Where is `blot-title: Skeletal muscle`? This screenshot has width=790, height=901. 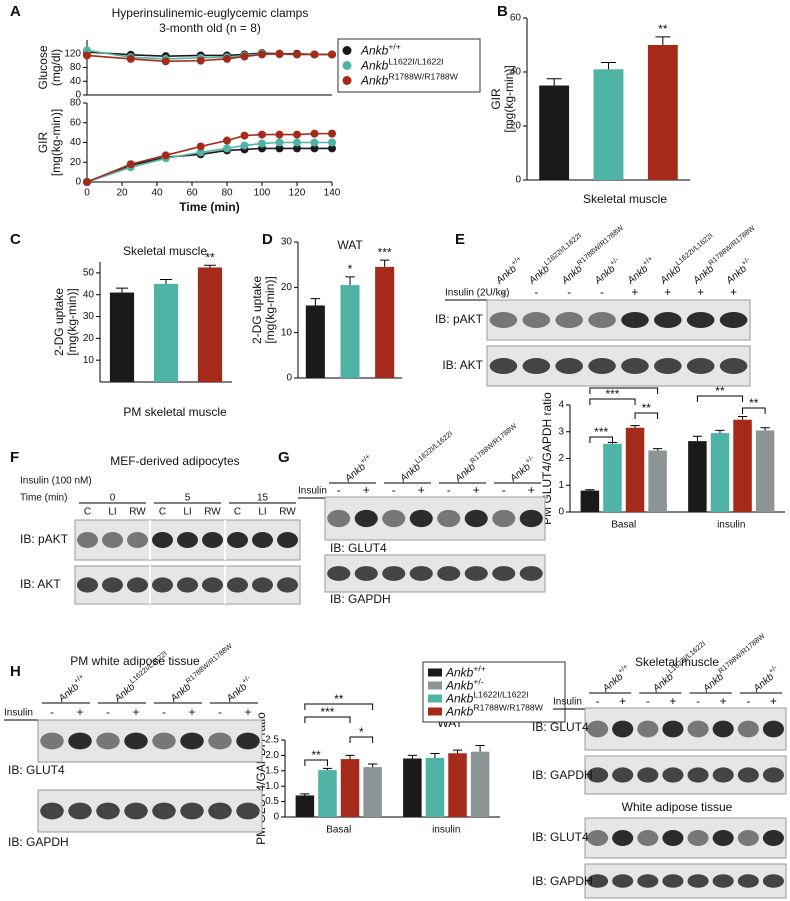
blot-title: Skeletal muscle is located at coordinates (677, 662).